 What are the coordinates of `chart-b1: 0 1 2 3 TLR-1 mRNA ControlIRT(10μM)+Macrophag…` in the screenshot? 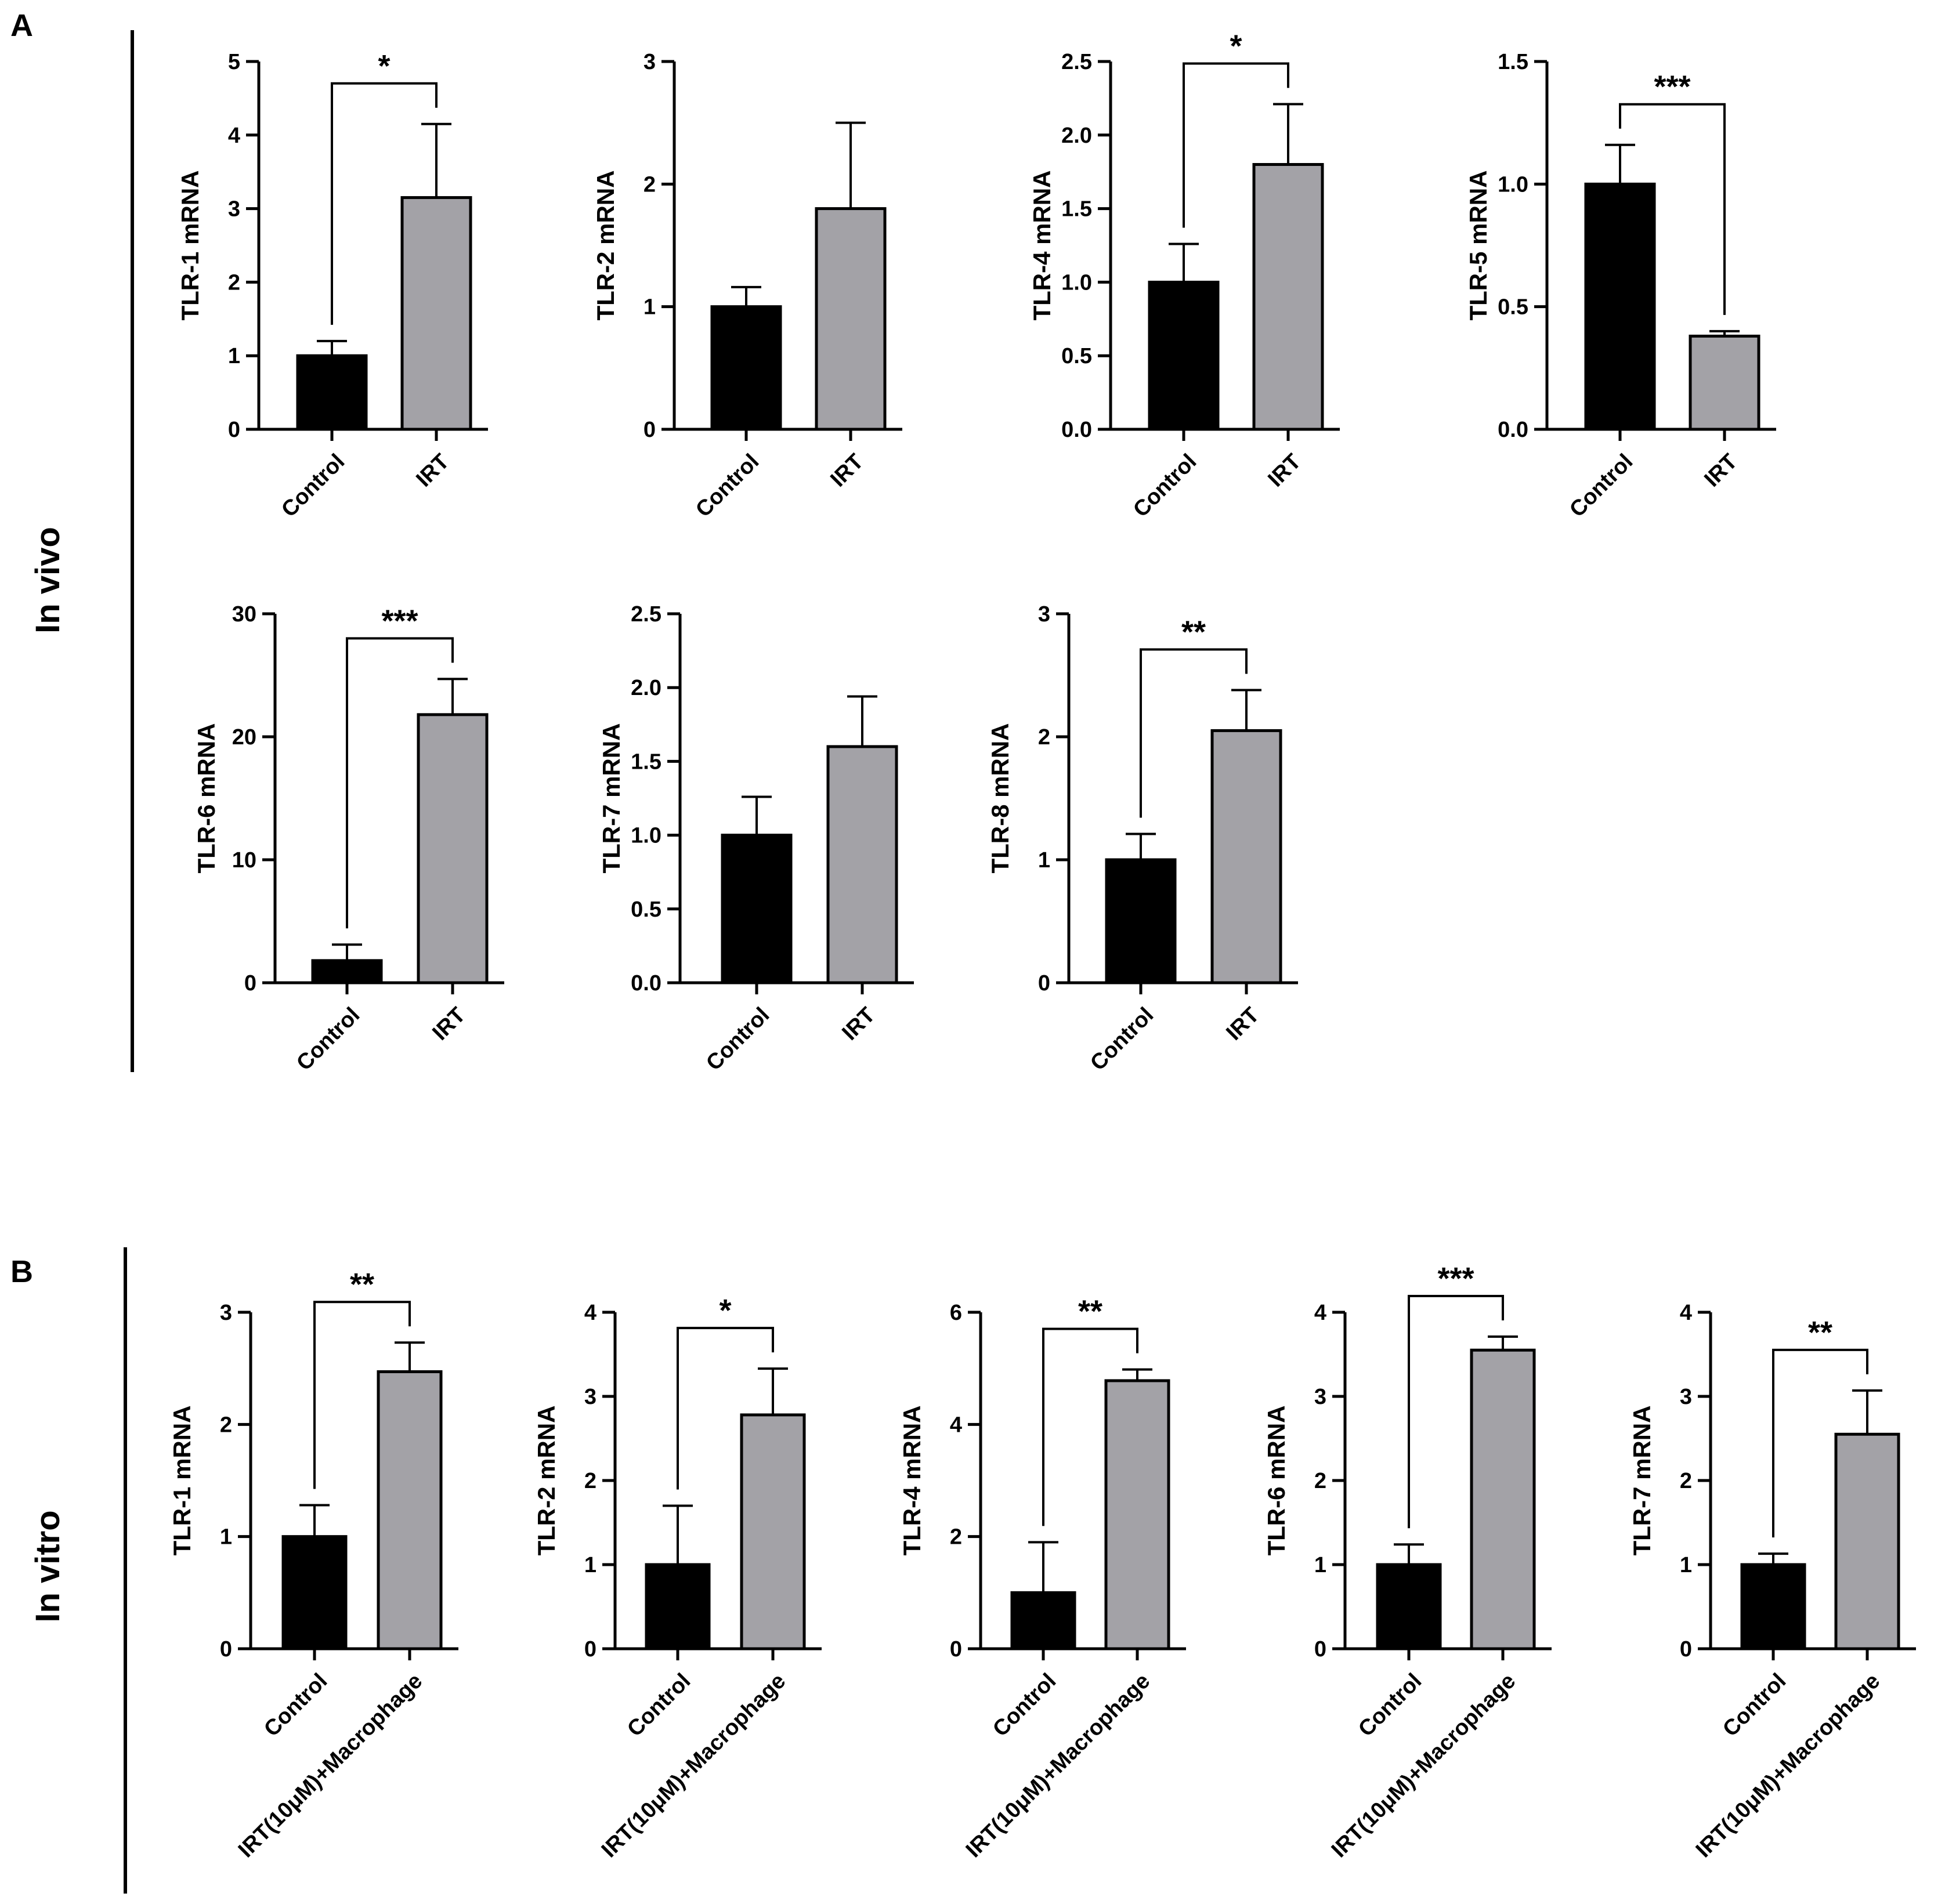 It's located at (313, 1564).